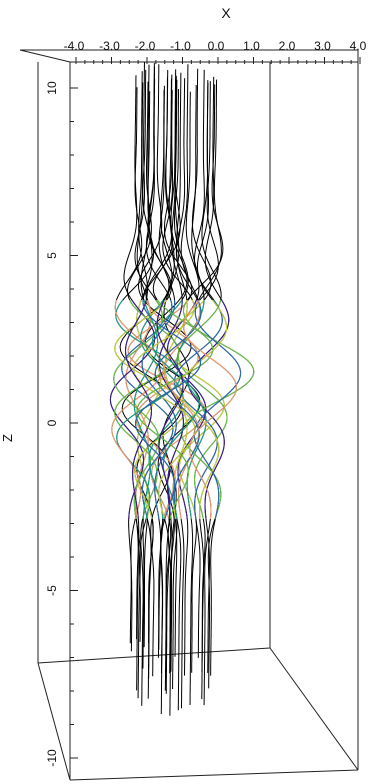 This screenshot has width=371, height=784. I want to click on x-tick-label: -2.0, so click(145, 46).